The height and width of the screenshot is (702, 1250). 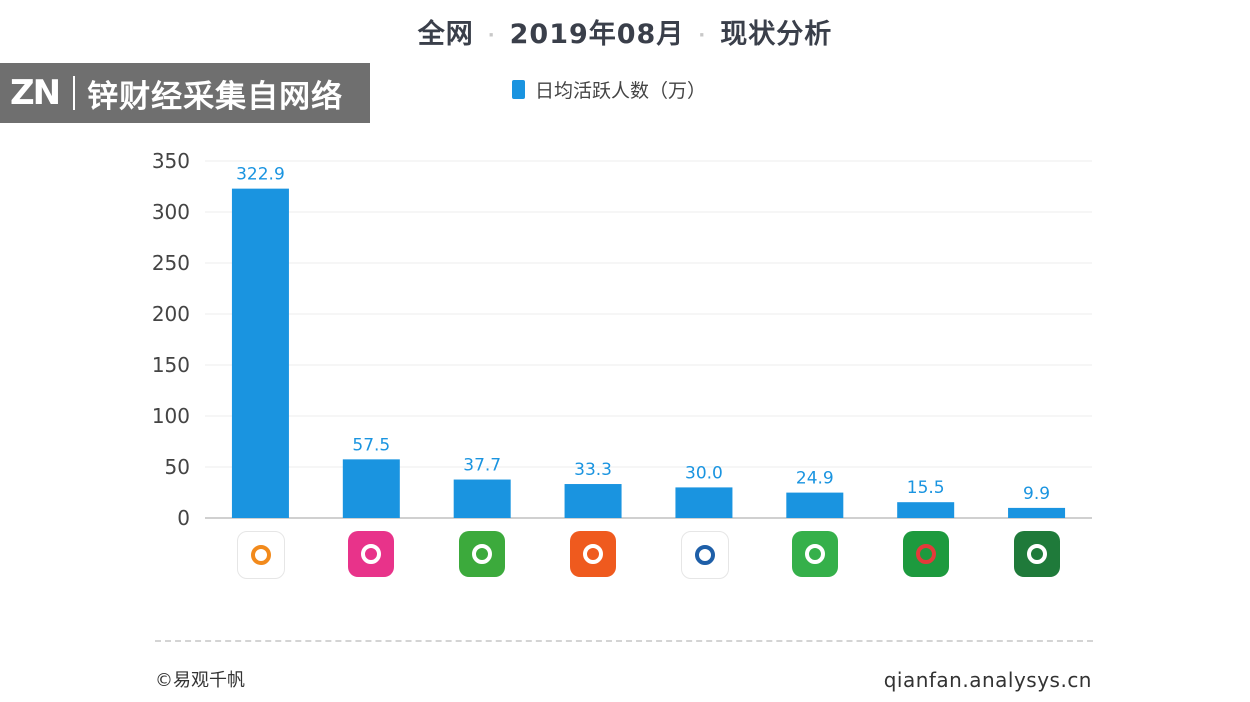 What do you see at coordinates (593, 470) in the screenshot?
I see `value-label: 33.3` at bounding box center [593, 470].